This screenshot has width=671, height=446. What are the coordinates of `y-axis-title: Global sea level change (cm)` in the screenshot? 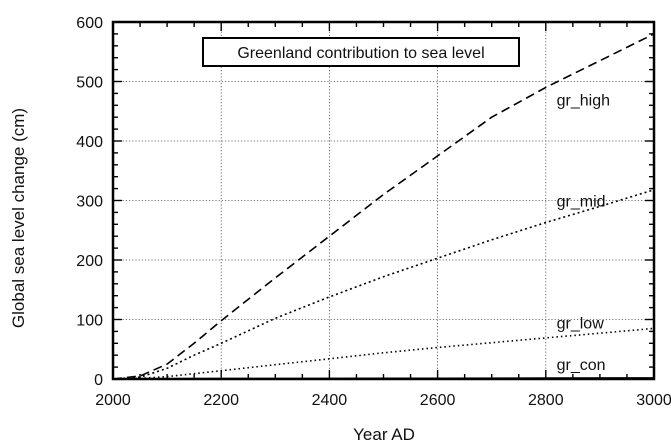 It's located at (18, 218).